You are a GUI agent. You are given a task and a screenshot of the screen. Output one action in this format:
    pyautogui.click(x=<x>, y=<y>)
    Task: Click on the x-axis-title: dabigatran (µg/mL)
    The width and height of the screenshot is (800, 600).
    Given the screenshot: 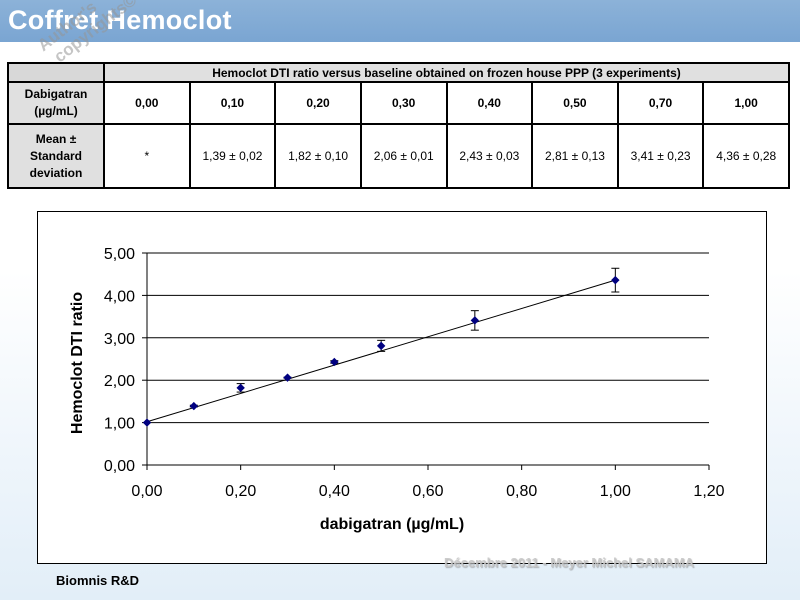 What is the action you would take?
    pyautogui.click(x=392, y=524)
    